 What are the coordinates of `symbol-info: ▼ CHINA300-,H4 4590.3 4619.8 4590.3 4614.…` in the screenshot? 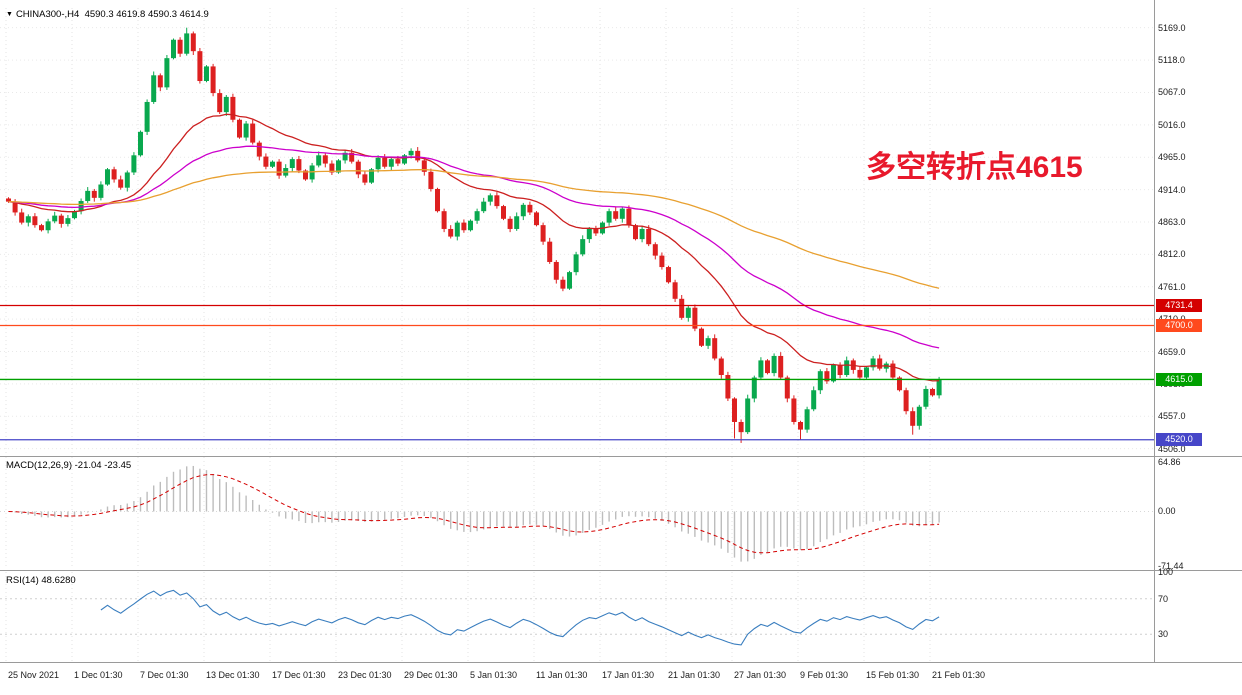 It's located at (107, 14).